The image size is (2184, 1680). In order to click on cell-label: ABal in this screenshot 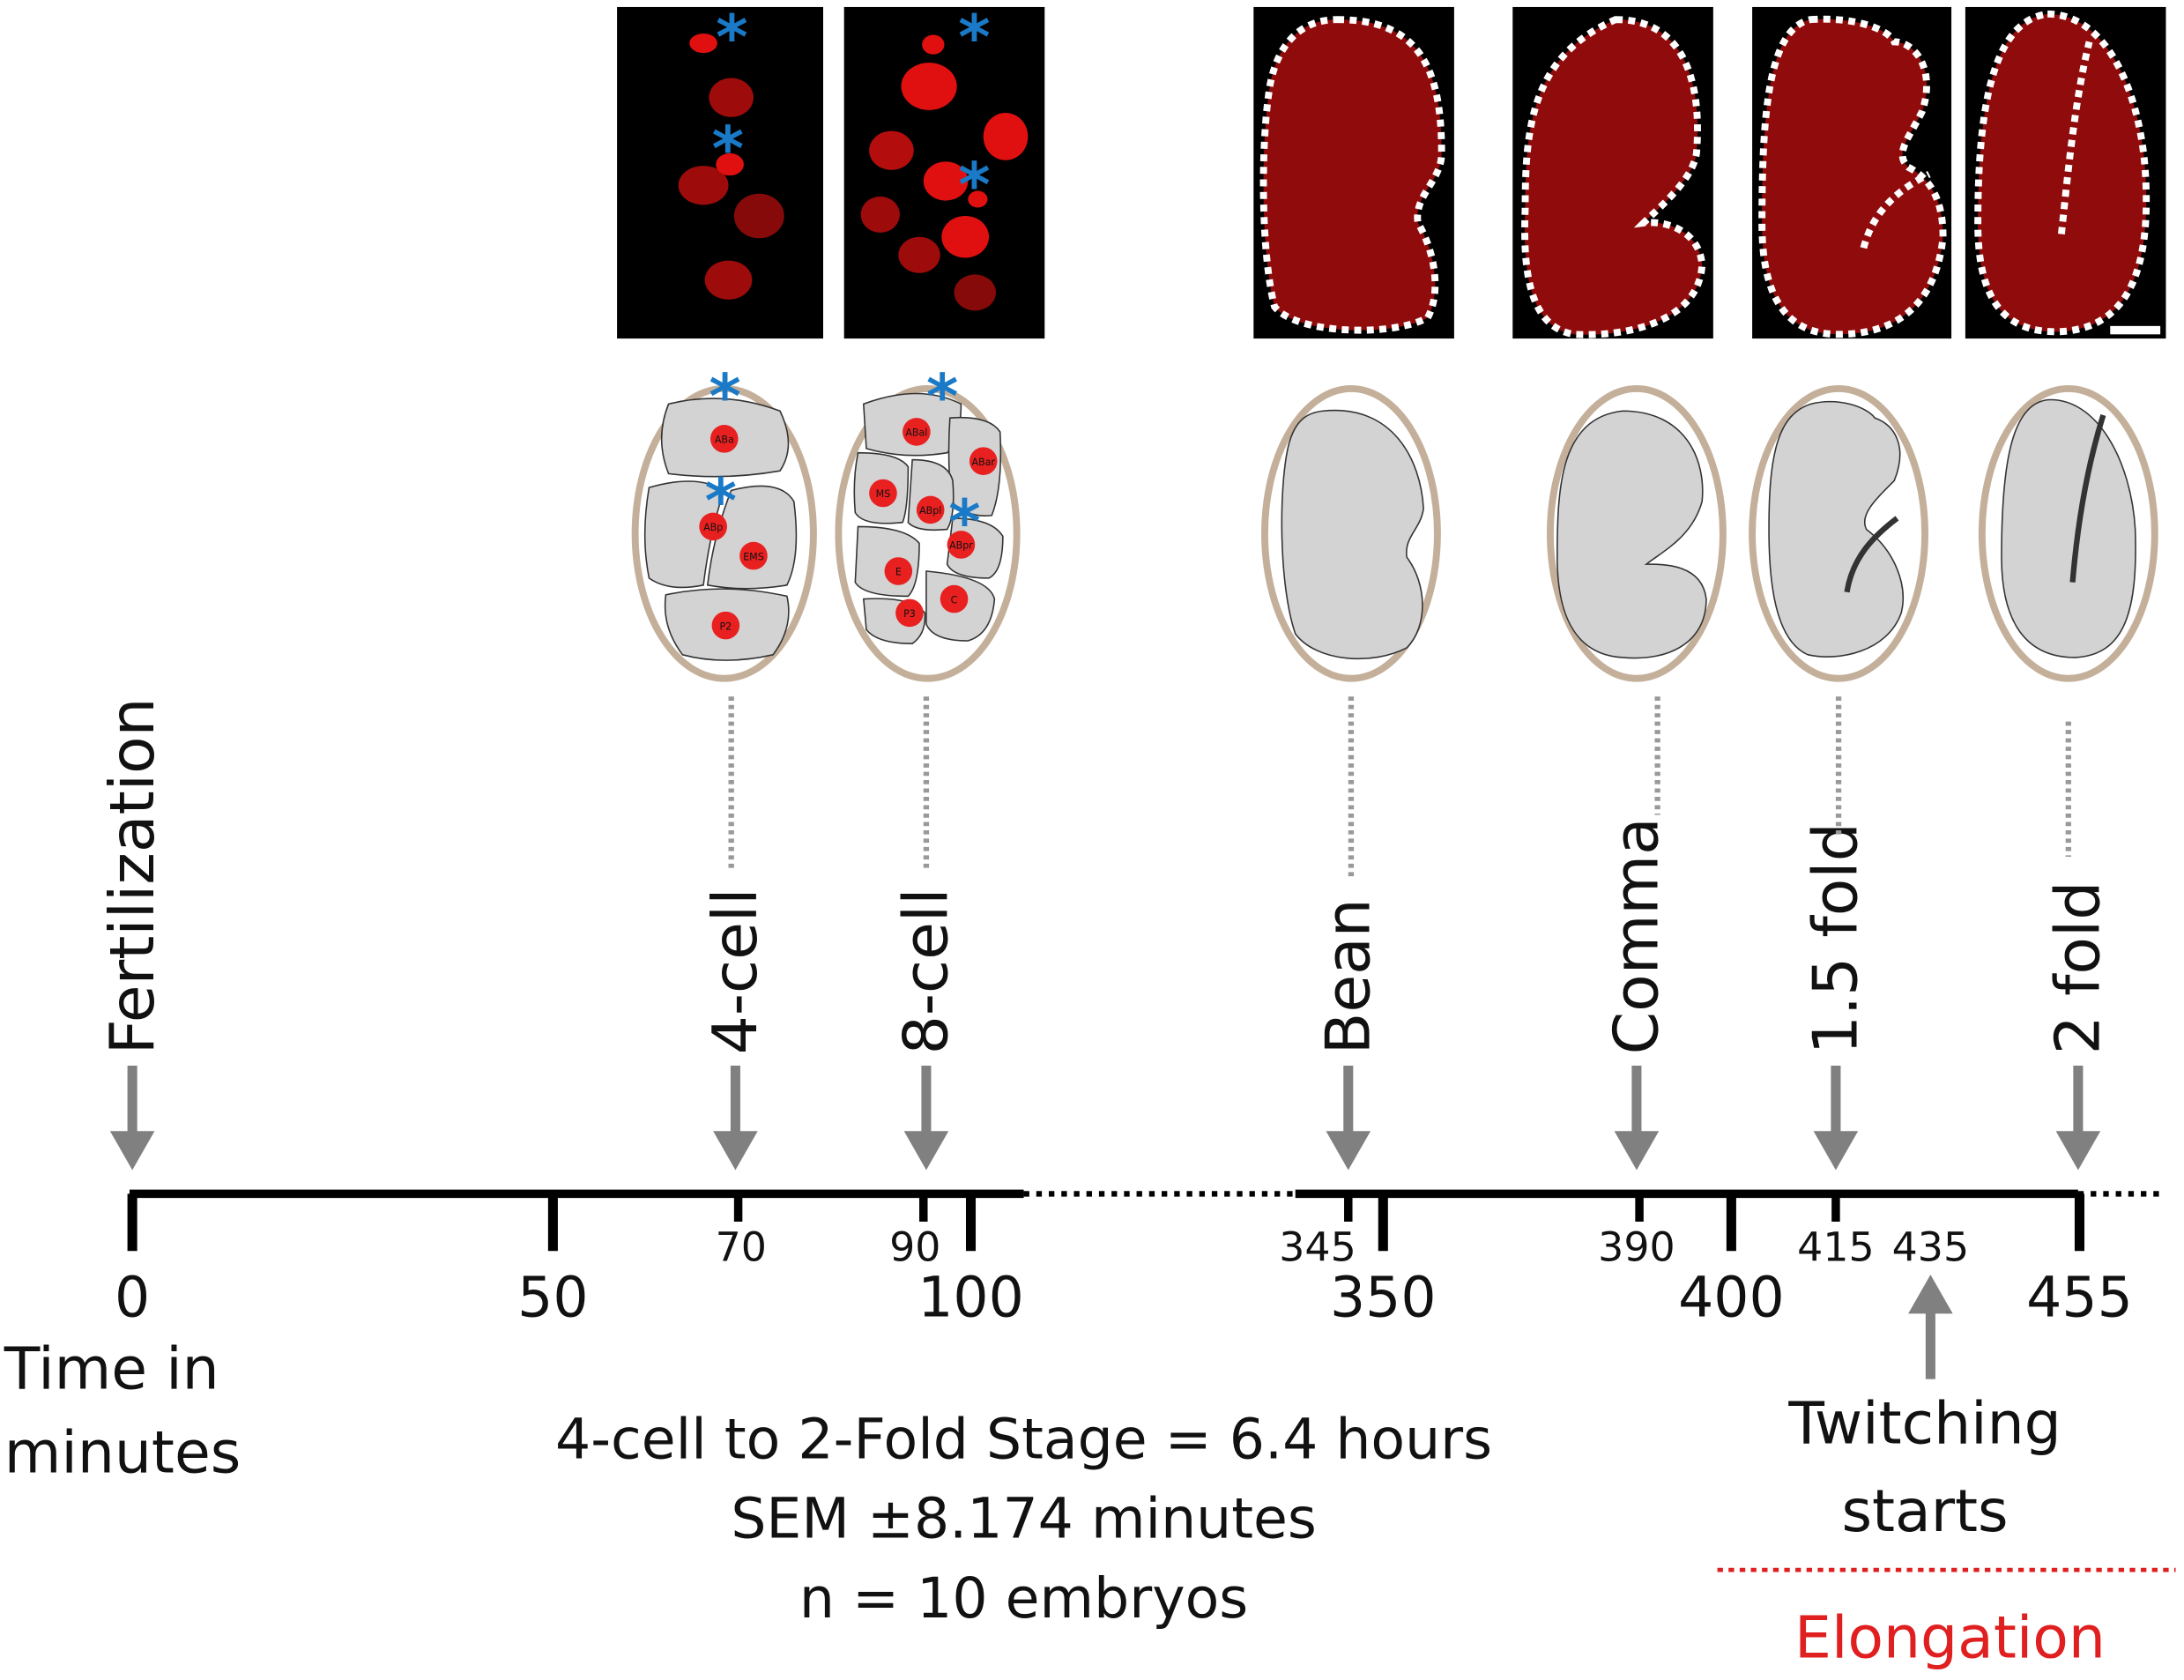, I will do `click(916, 433)`.